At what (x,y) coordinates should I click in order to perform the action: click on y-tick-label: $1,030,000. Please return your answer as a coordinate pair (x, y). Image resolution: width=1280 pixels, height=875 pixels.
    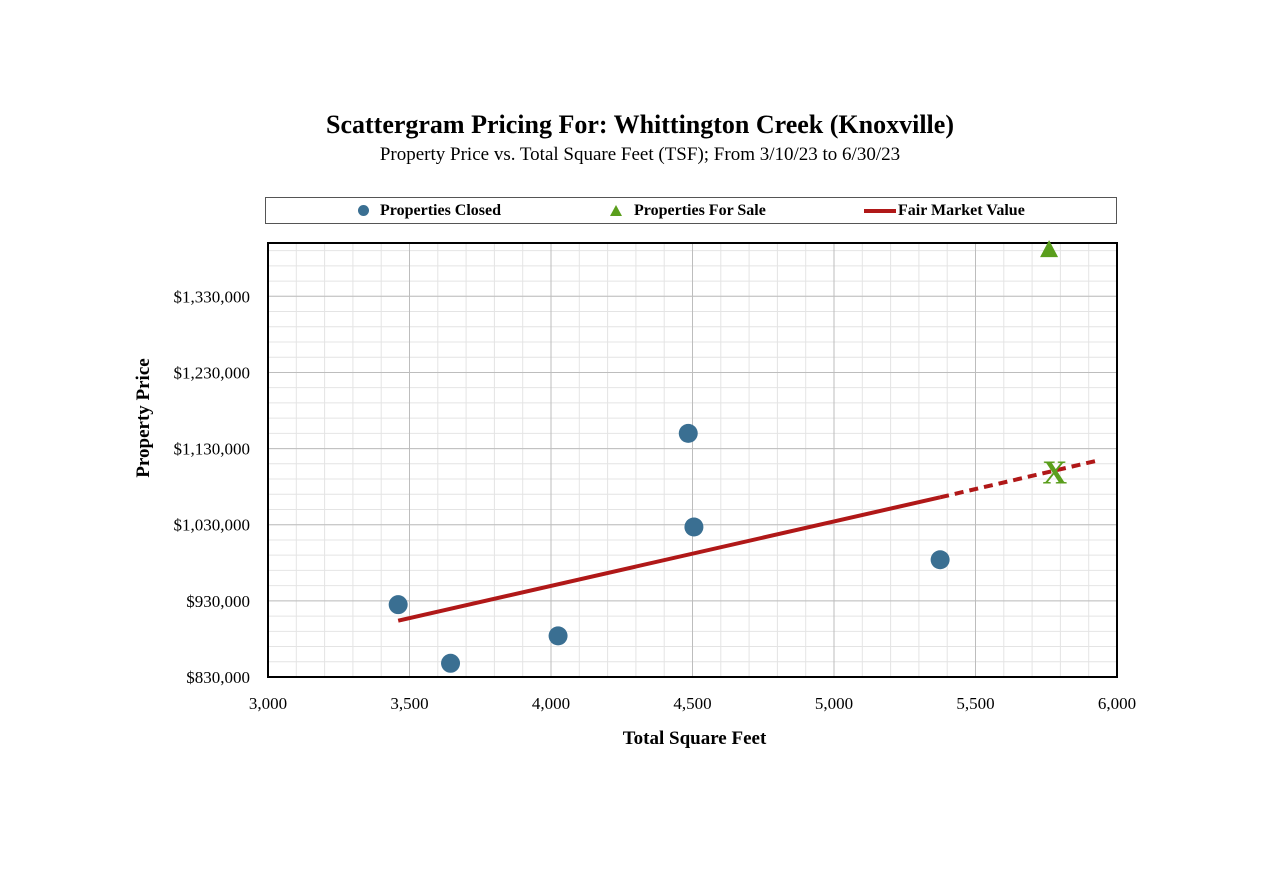
    Looking at the image, I should click on (212, 525).